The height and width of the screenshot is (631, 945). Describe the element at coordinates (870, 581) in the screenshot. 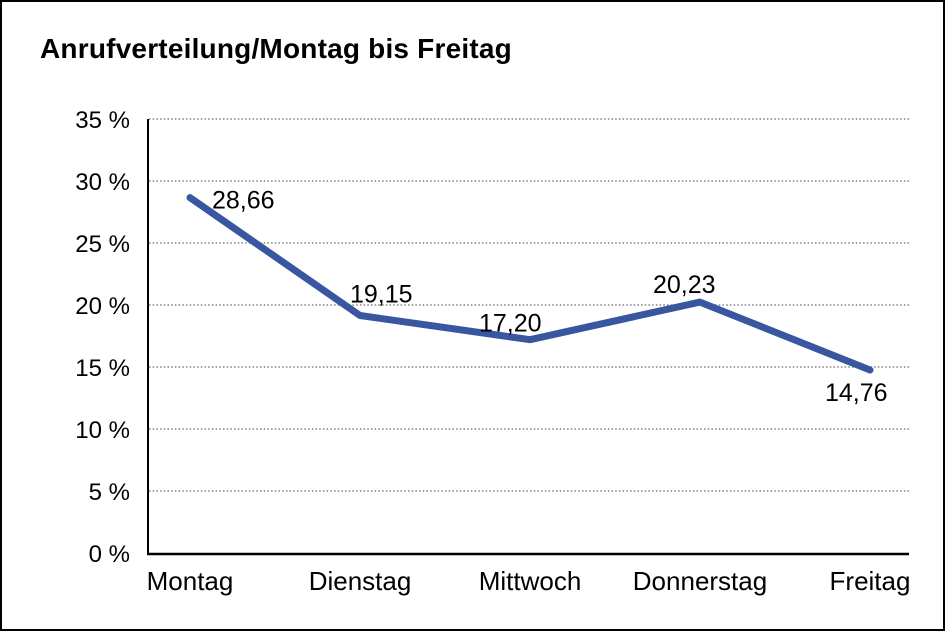

I see `x-axis-category-label: Freitag` at that location.